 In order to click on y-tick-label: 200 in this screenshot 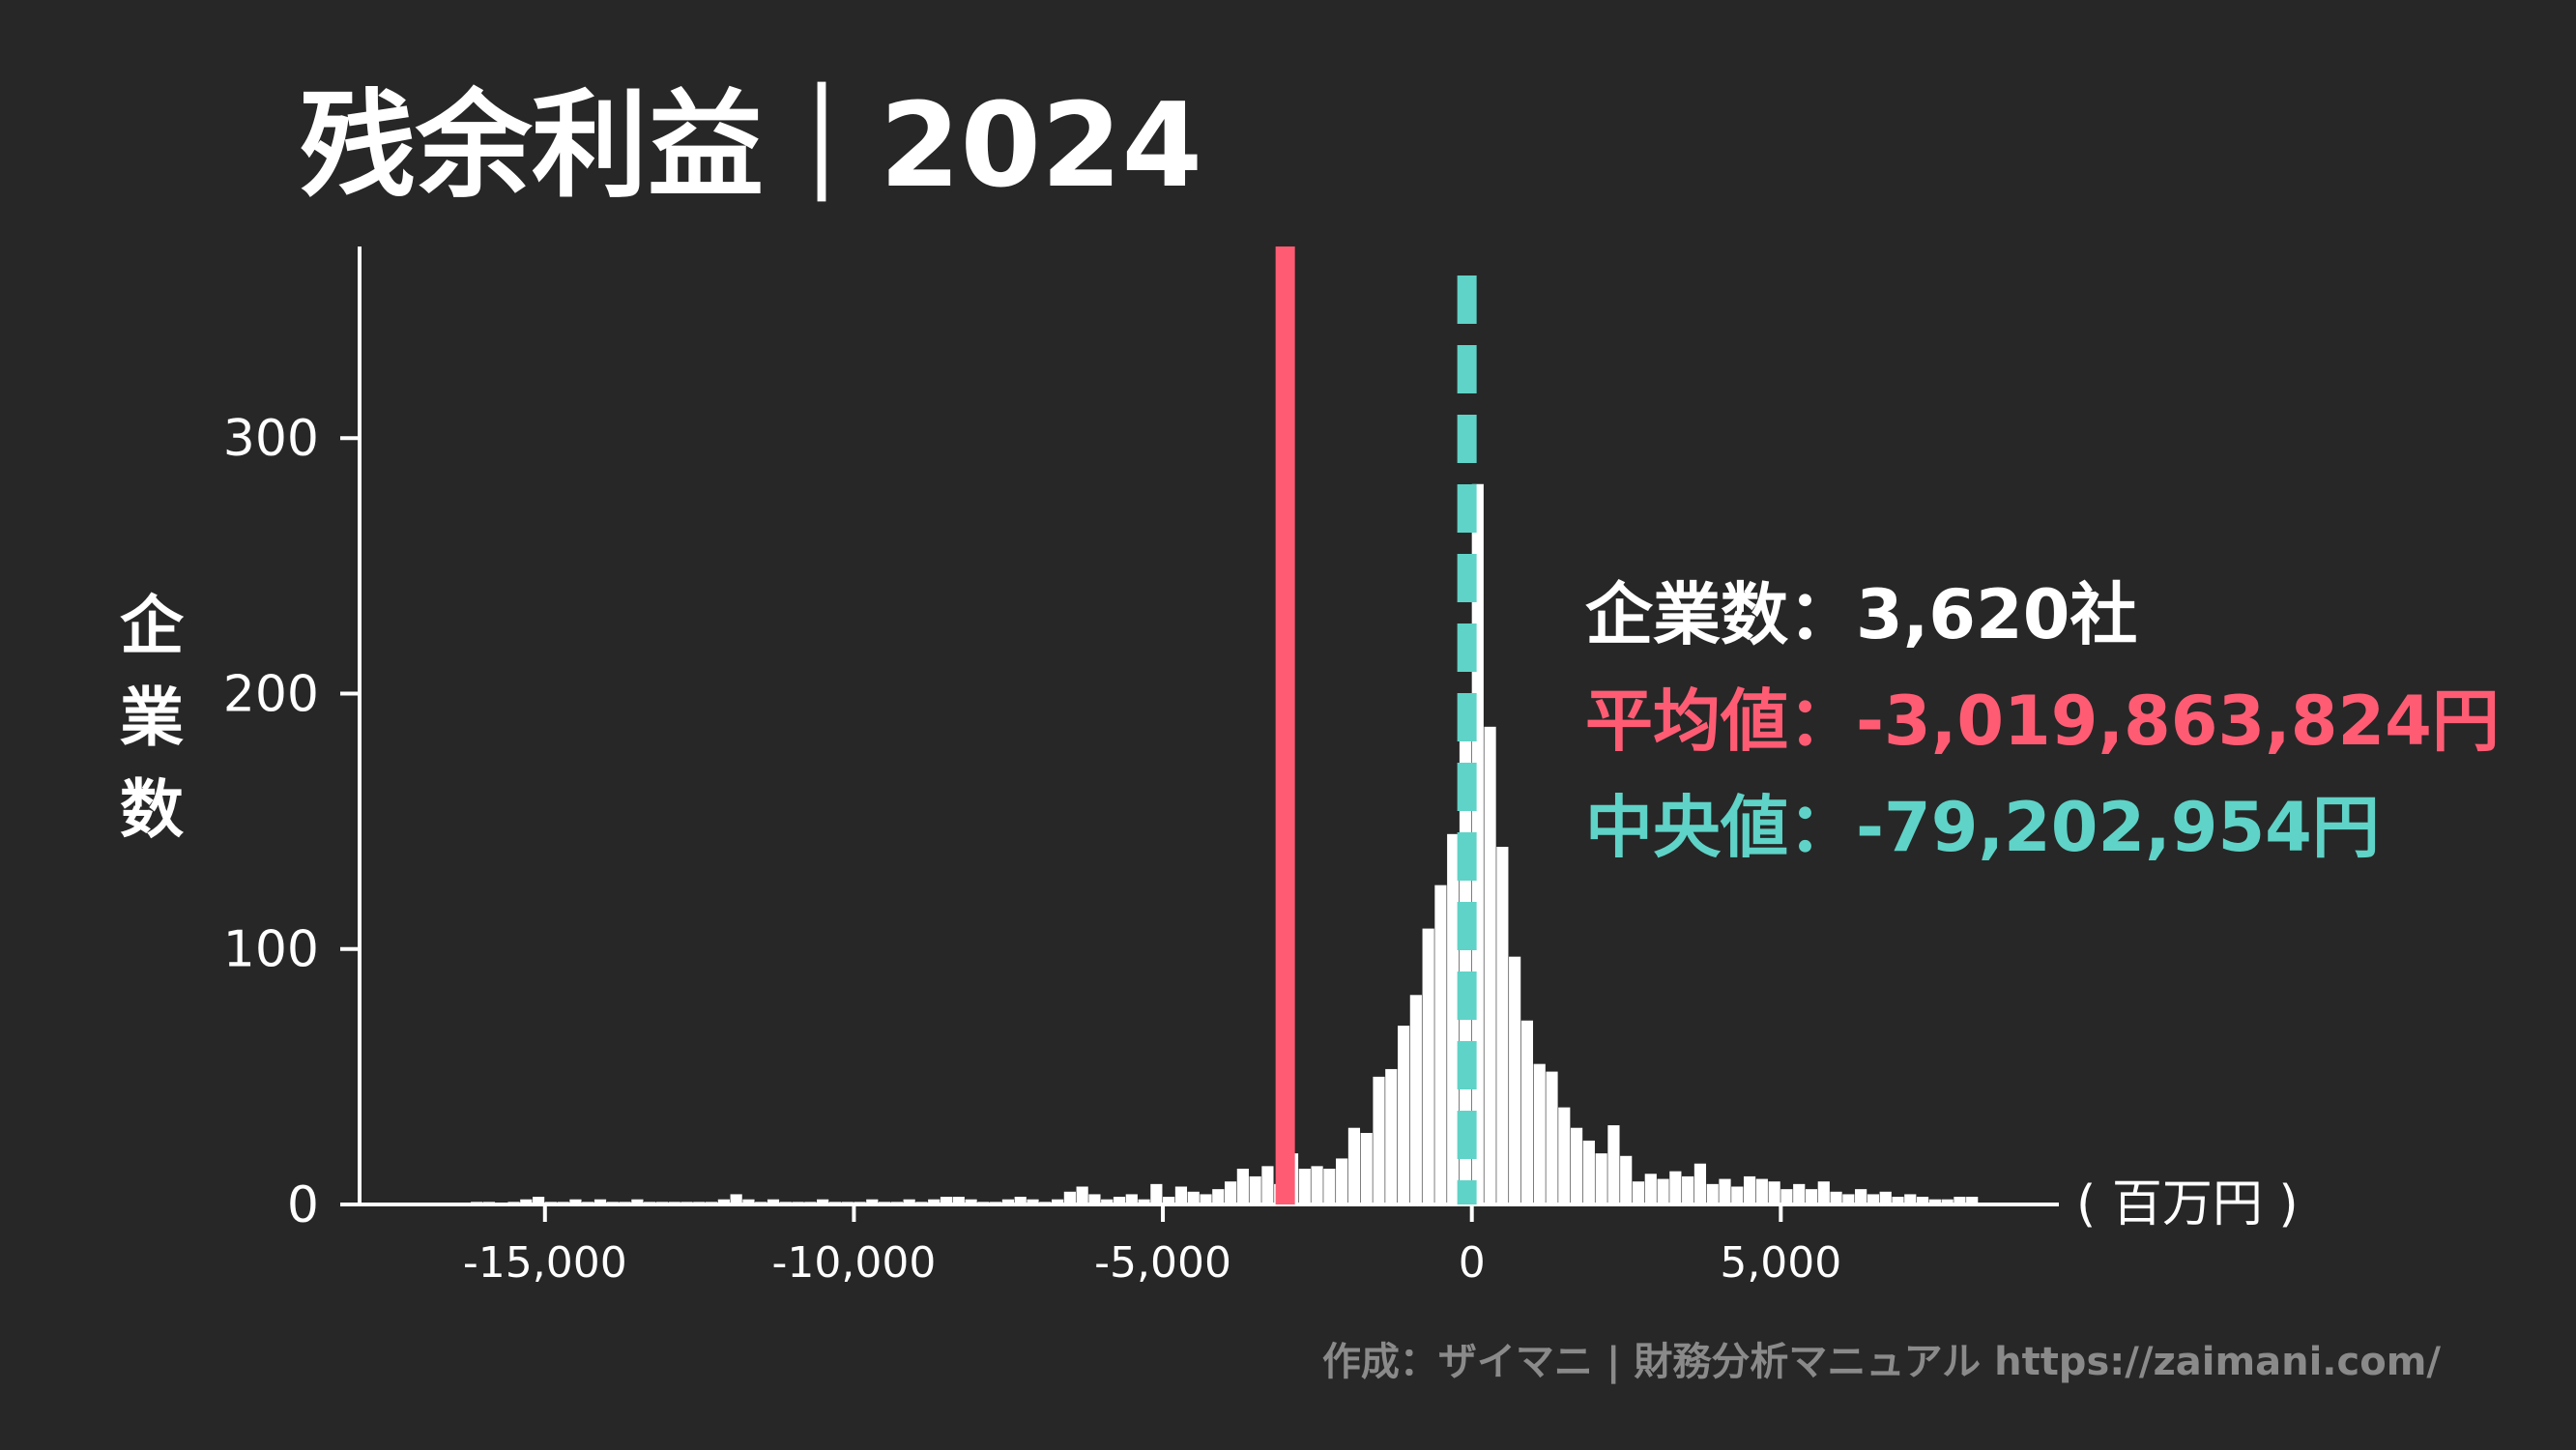, I will do `click(271, 694)`.